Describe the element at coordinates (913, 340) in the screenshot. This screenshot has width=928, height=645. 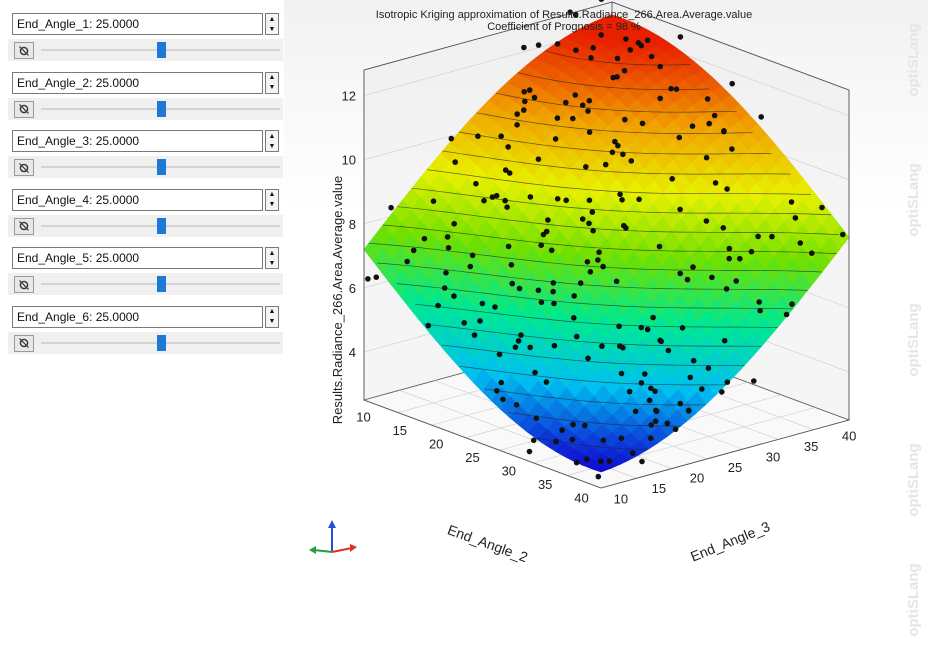
I see `watermark-text: optiSLang` at that location.